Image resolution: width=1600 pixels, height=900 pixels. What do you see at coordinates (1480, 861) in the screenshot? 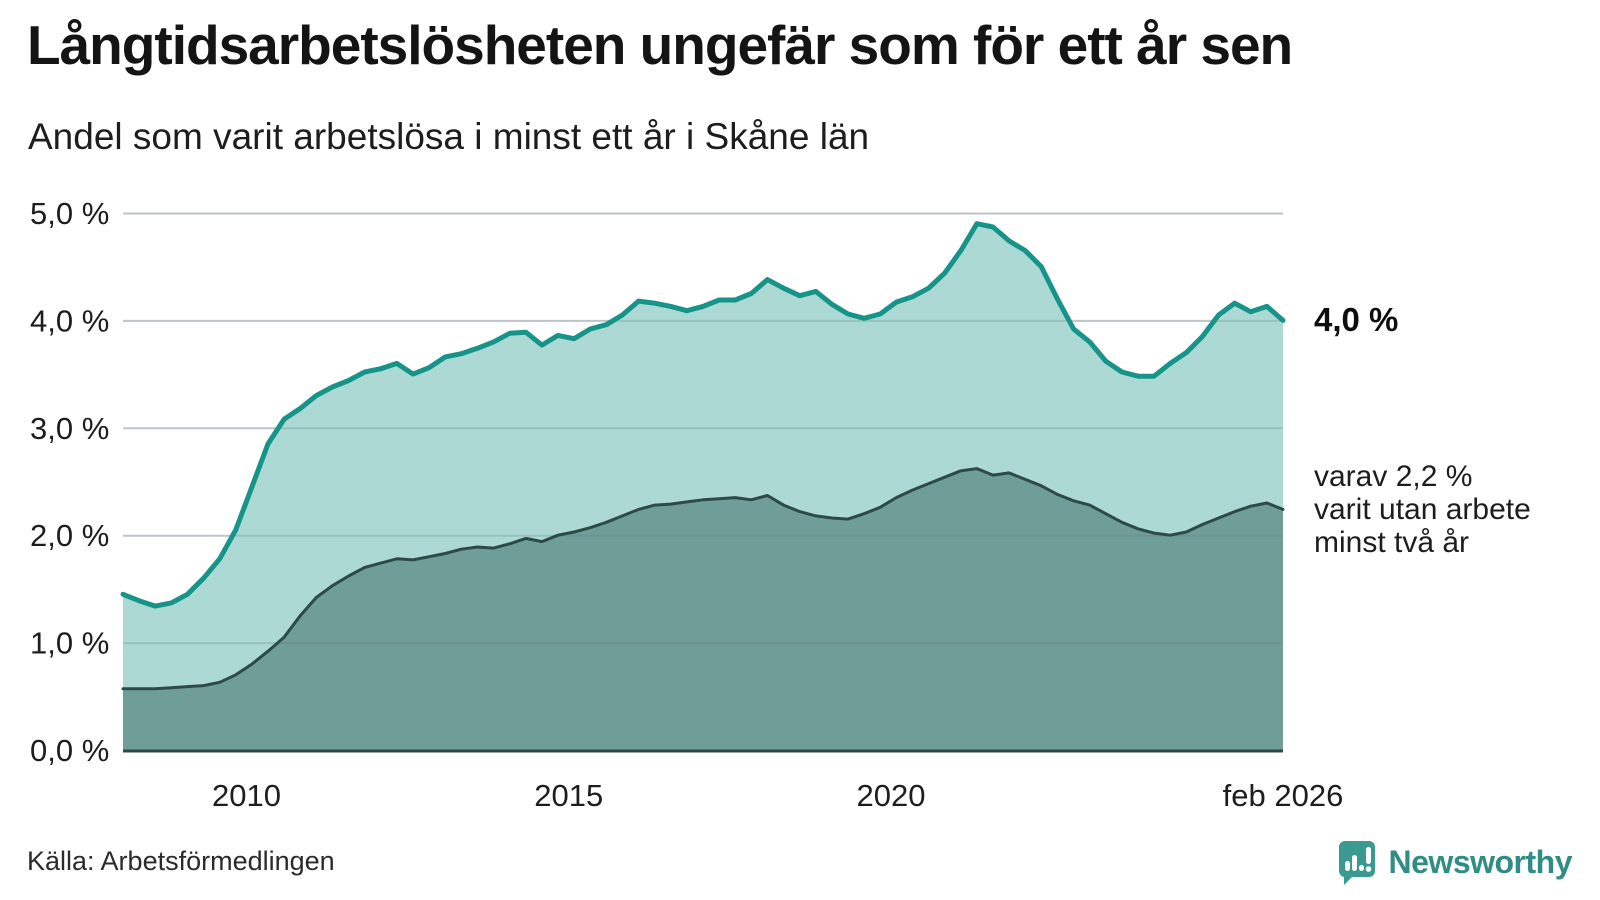
I see `brand-name: Newsworthy` at bounding box center [1480, 861].